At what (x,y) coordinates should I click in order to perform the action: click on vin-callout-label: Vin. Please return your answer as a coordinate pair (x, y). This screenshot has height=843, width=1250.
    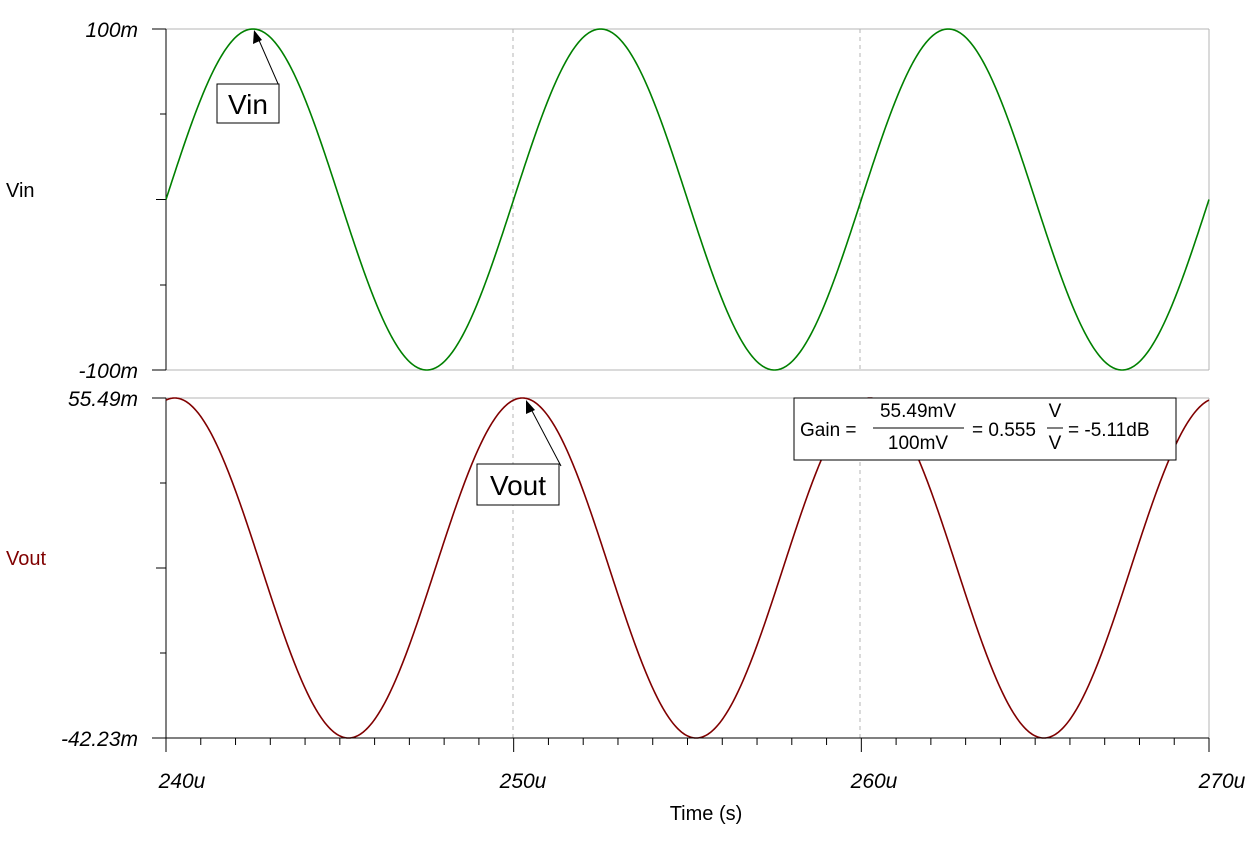
    Looking at the image, I should click on (248, 104).